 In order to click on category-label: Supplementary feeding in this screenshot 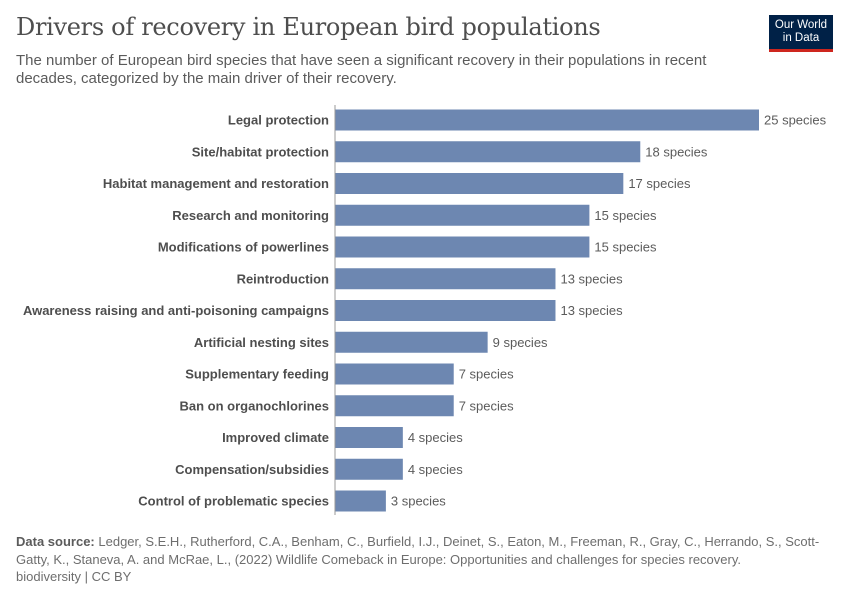, I will do `click(257, 374)`.